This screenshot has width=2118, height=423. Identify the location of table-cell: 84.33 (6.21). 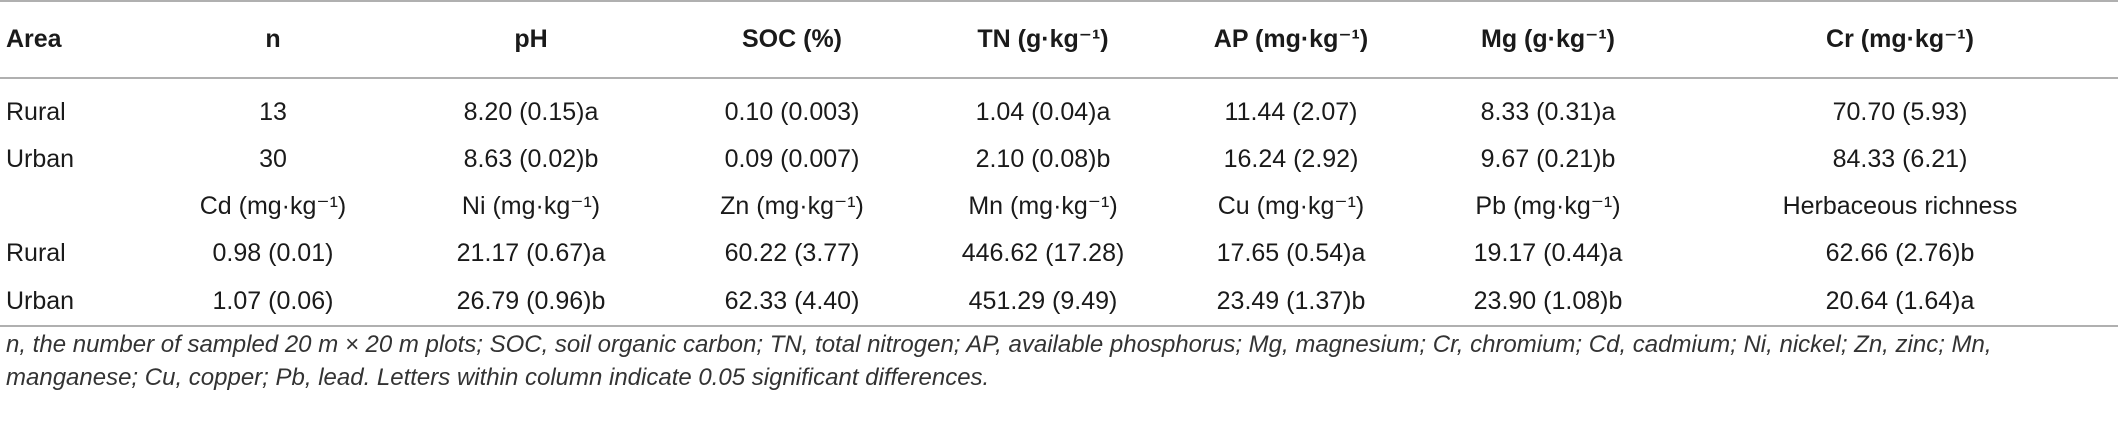
(1900, 159).